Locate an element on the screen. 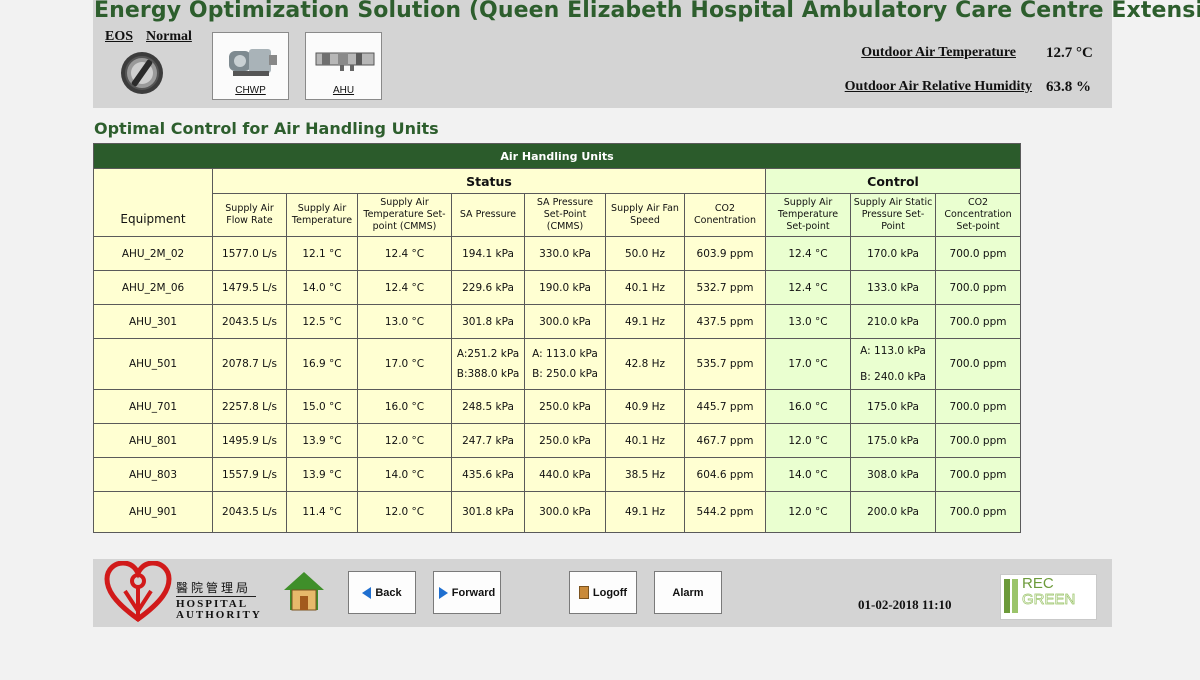 The image size is (1200, 680). col-header: SA Pressure Set-Point (CMMS) is located at coordinates (565, 215).